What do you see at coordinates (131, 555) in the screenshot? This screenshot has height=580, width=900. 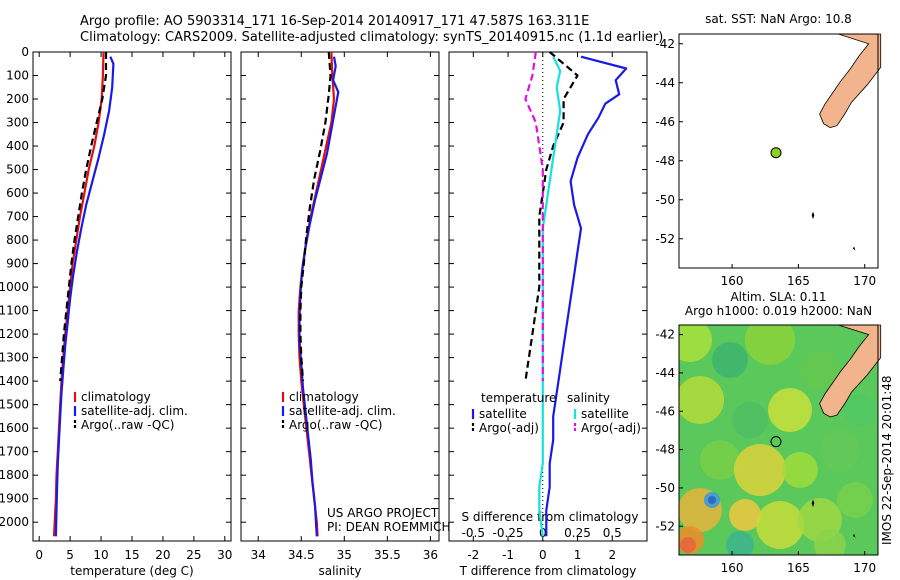 I see `x-tick-label: 15` at bounding box center [131, 555].